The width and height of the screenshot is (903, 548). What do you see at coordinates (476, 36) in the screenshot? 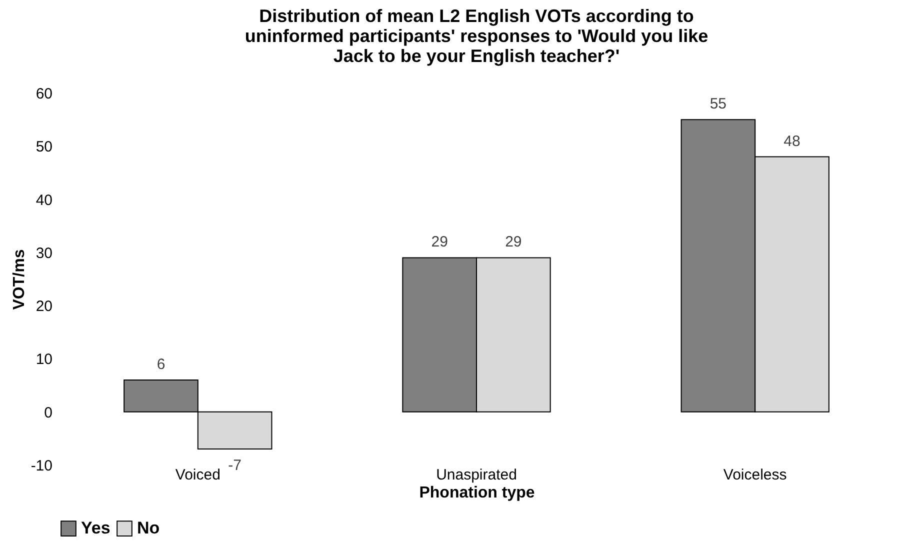
I see `chart-title: Distribution of mean L2 English VOTs according to uninformed participants' responses to 'Would you like Jack to be your English teacher?'` at bounding box center [476, 36].